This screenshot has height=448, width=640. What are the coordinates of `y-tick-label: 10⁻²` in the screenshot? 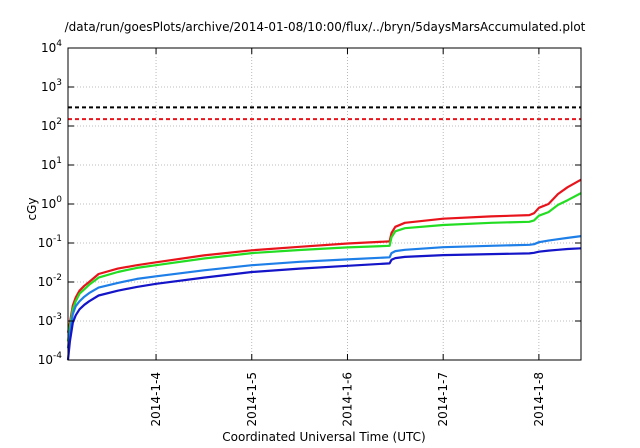 It's located at (50, 281).